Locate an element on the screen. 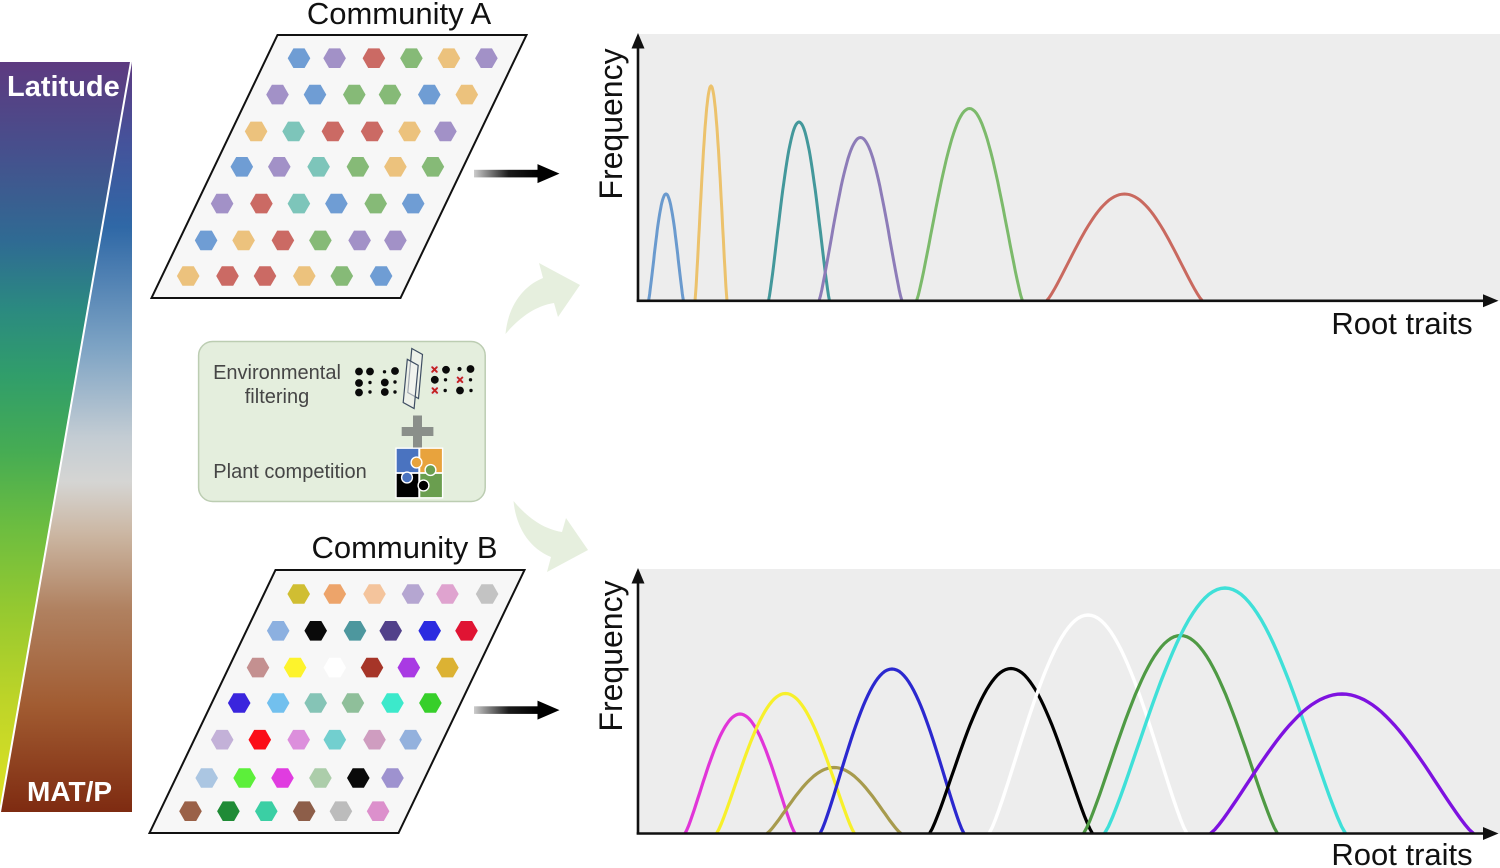 This screenshot has height=868, width=1500. svg-text: MAT/P is located at coordinates (69, 791).